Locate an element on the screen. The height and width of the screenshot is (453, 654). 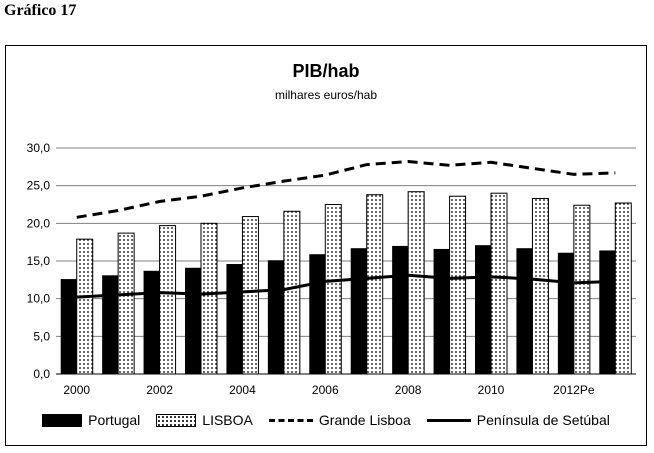
y-tick-label: 0,0 is located at coordinates (41, 374).